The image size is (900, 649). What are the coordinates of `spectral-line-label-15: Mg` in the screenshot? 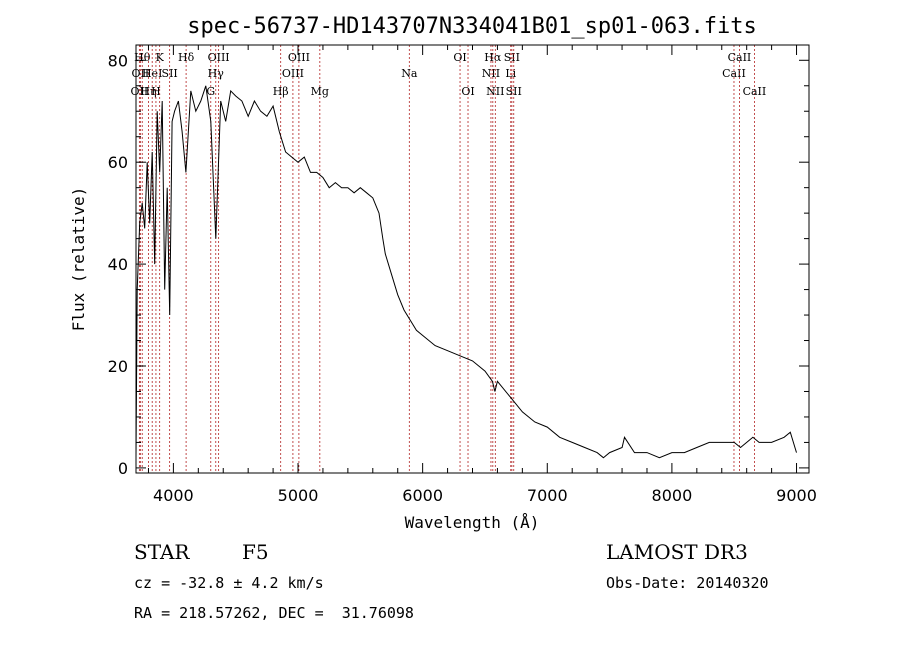 It's located at (320, 91).